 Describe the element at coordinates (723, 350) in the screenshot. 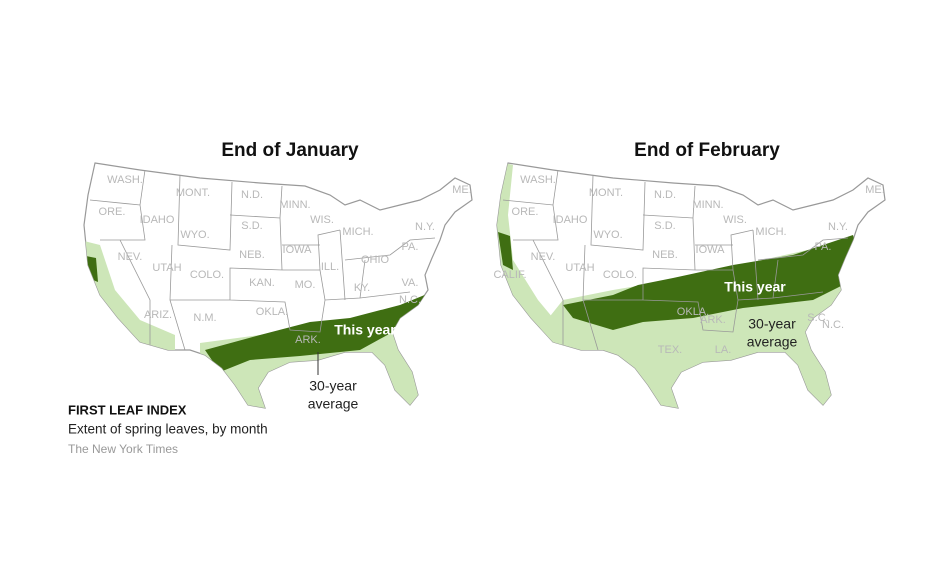

I see `state-label: LA.` at that location.